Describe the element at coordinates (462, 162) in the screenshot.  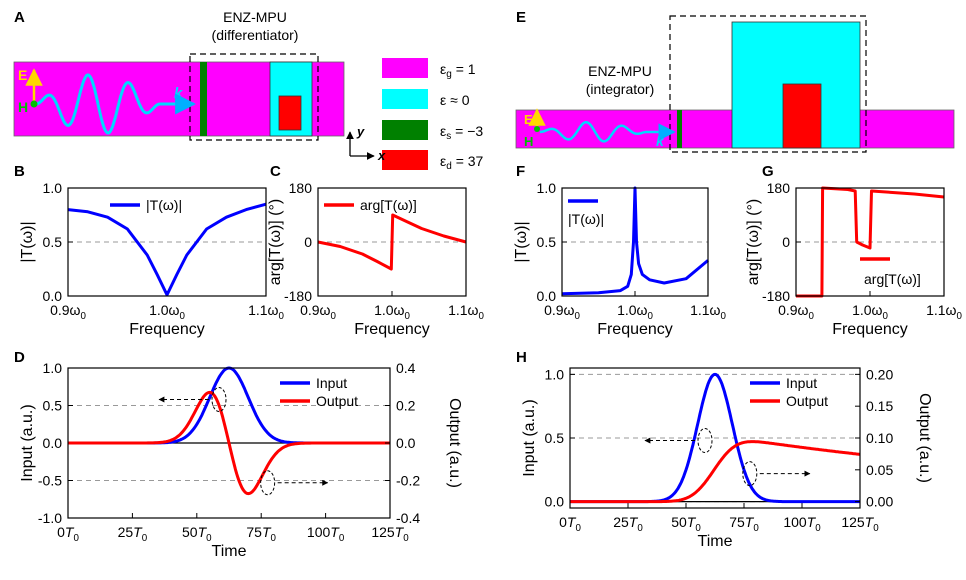
I see `legend-label-ed: εd = 37` at that location.